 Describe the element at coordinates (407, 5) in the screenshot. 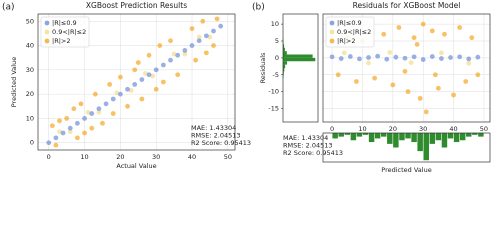

I see `chart-title: Residuals for XGBoost Model` at that location.